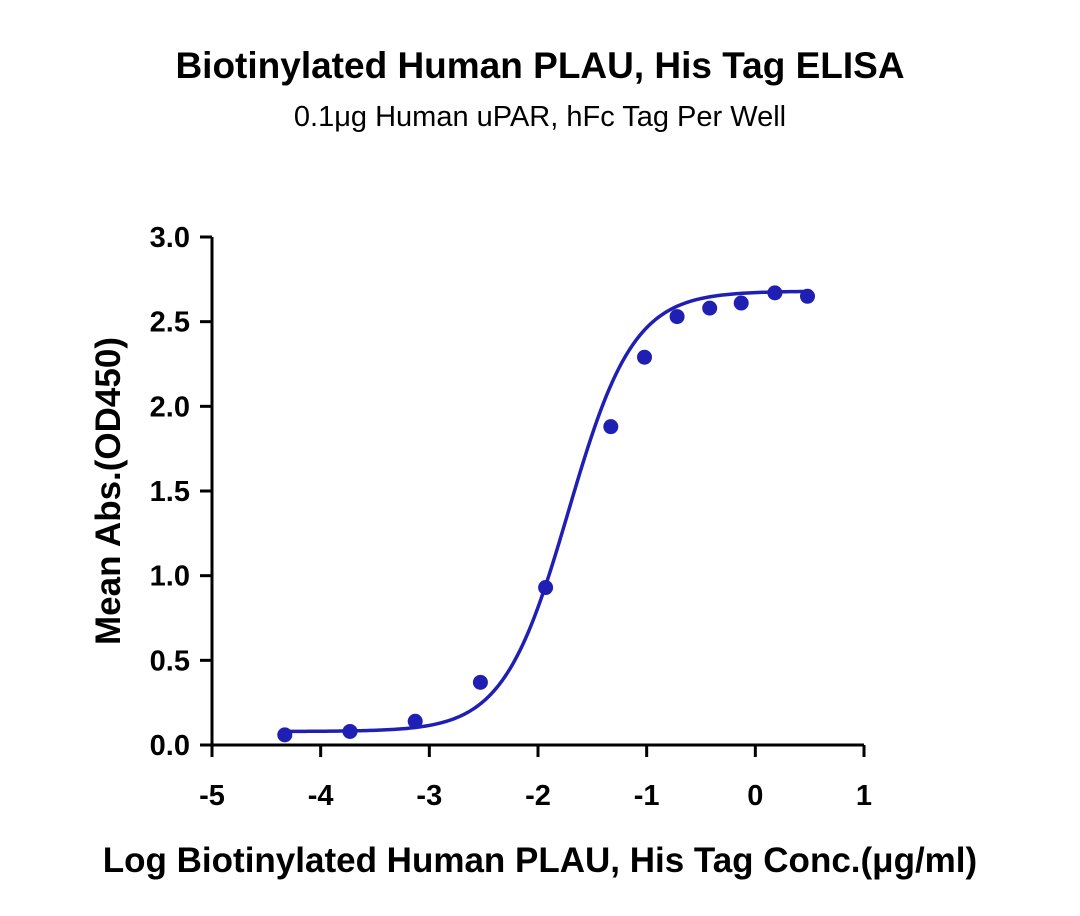 The height and width of the screenshot is (916, 1080). What do you see at coordinates (540, 65) in the screenshot?
I see `chart-title: Biotinylated Human PLAU, His Tag ELISA` at bounding box center [540, 65].